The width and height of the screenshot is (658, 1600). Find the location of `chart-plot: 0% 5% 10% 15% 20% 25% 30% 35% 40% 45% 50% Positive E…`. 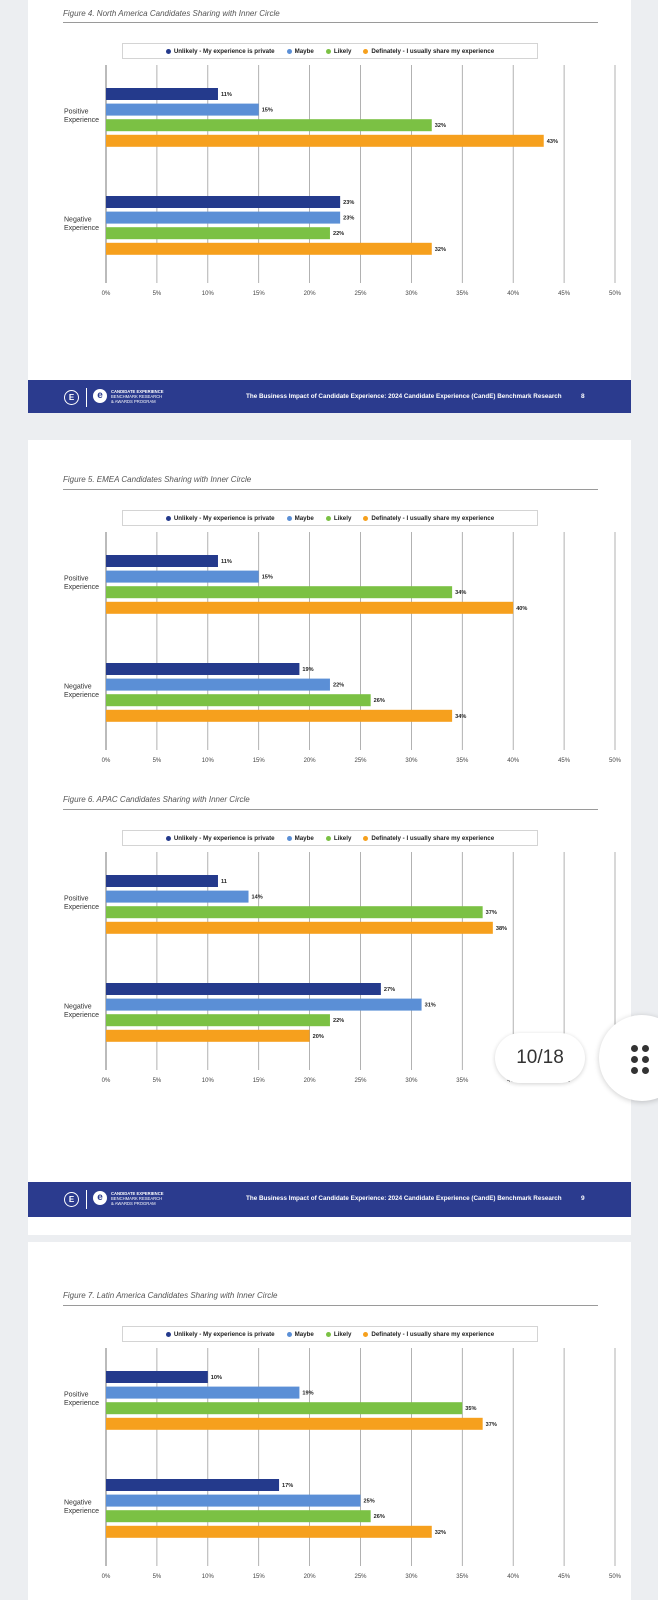

chart-plot: 0% 5% 10% 15% 20% 25% 30% 35% 40% 45% 50% Positive E… is located at coordinates (343, 181).